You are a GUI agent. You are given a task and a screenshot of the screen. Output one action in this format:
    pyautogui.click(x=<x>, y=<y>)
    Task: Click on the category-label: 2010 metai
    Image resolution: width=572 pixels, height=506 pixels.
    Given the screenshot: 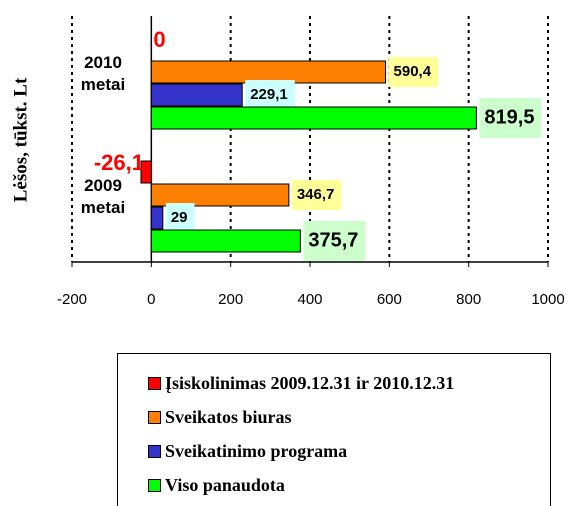 What is the action you would take?
    pyautogui.click(x=103, y=73)
    